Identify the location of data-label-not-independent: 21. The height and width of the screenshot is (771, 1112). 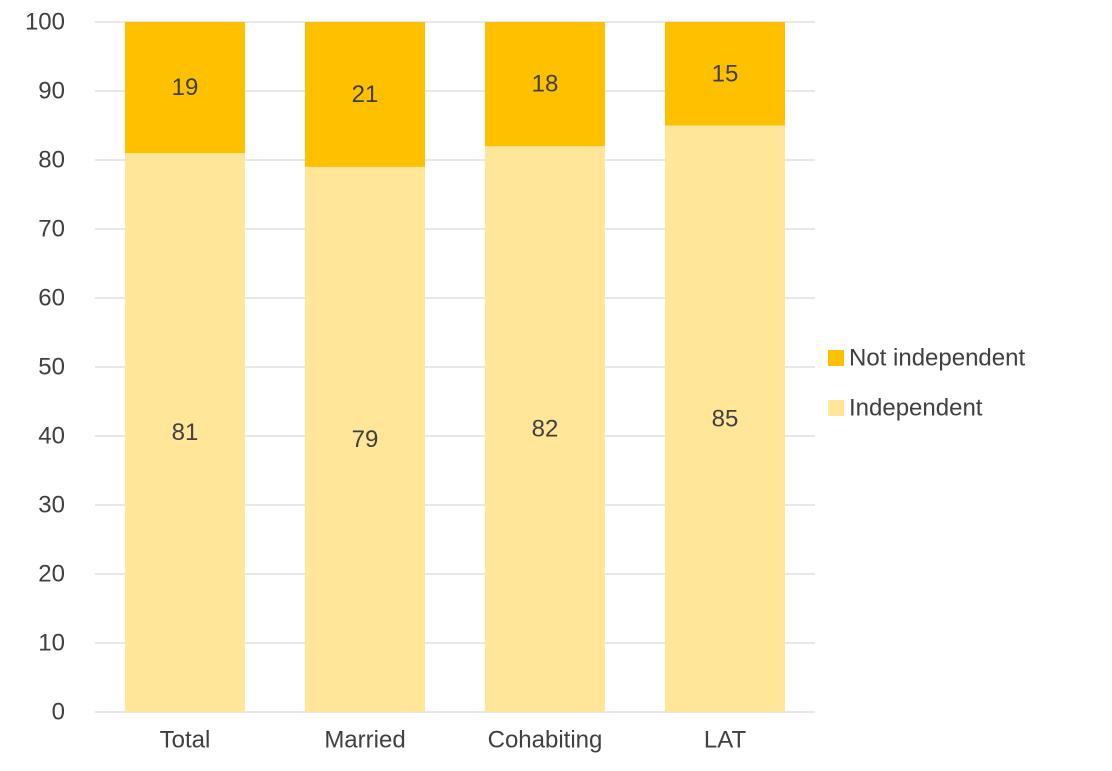
(365, 94).